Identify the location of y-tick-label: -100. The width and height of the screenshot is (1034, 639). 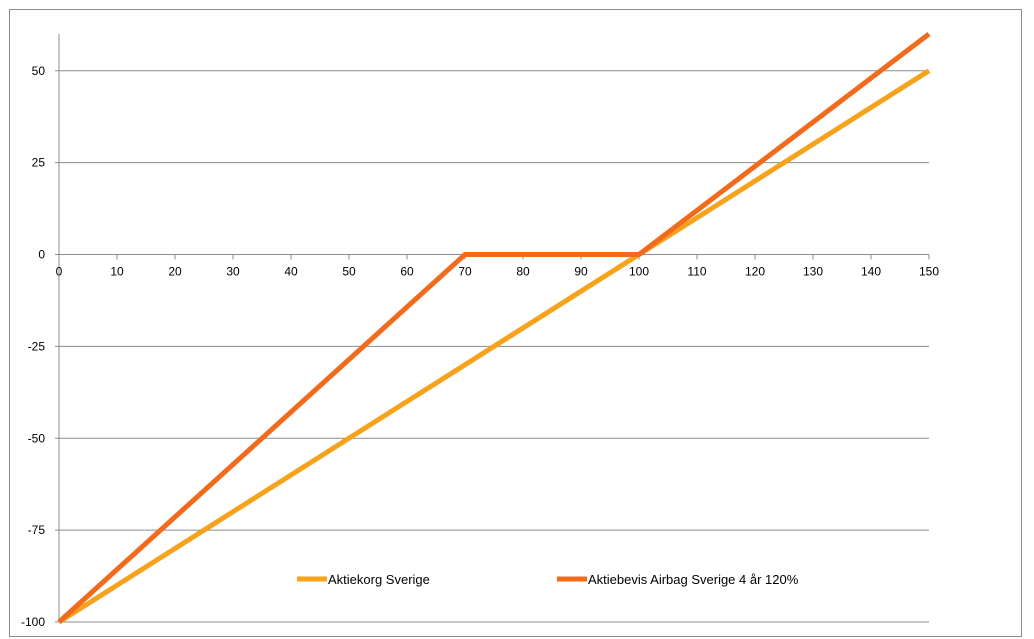
(33, 622).